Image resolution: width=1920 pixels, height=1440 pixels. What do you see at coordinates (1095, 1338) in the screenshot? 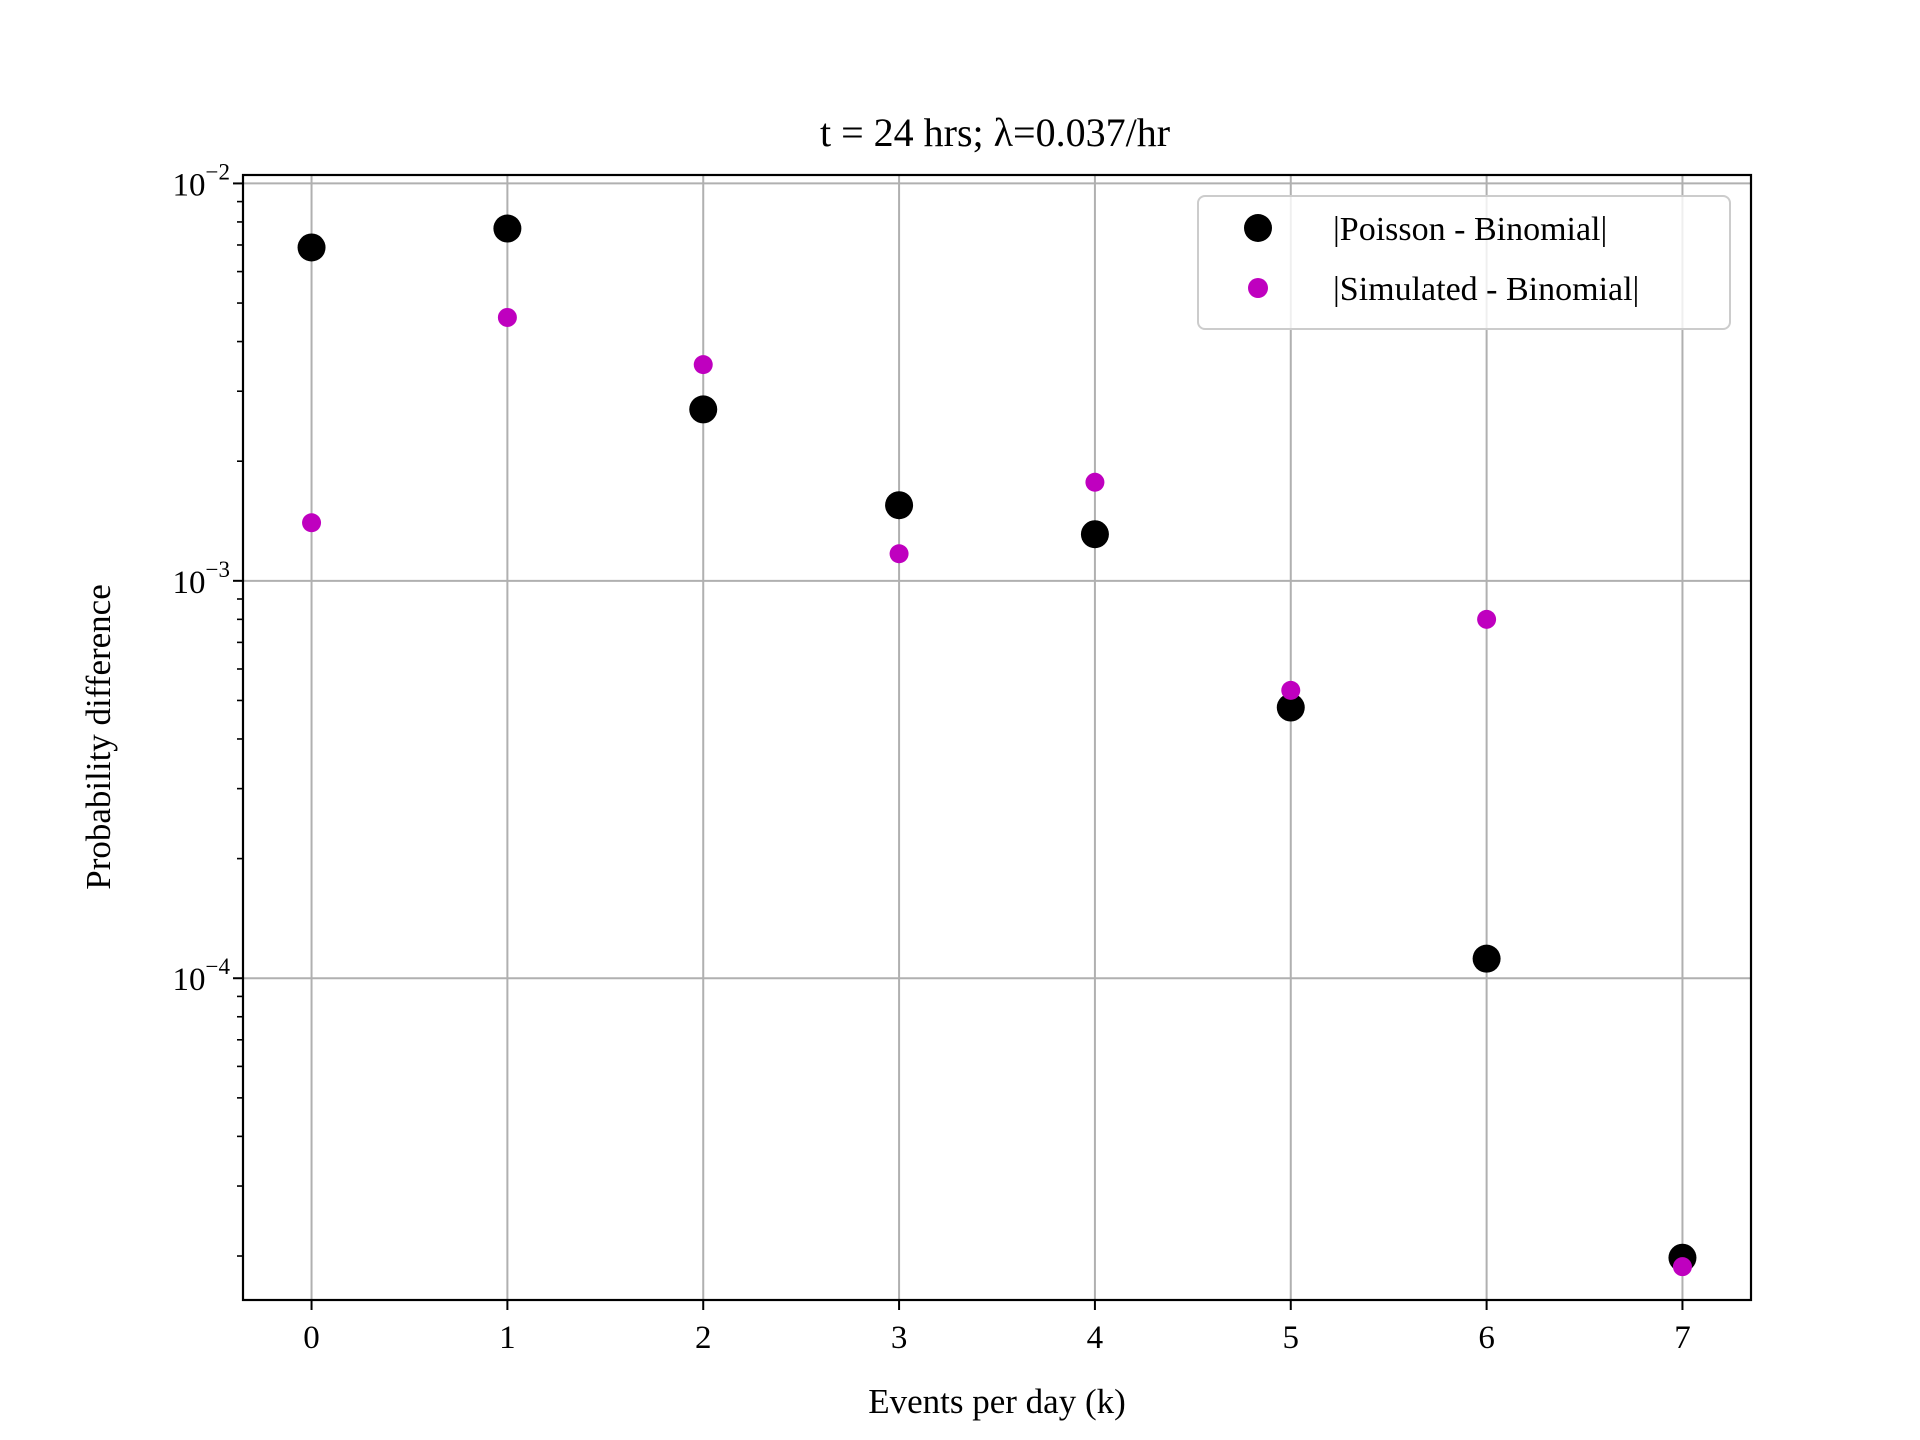
I see `x-tick-label: 4` at bounding box center [1095, 1338].